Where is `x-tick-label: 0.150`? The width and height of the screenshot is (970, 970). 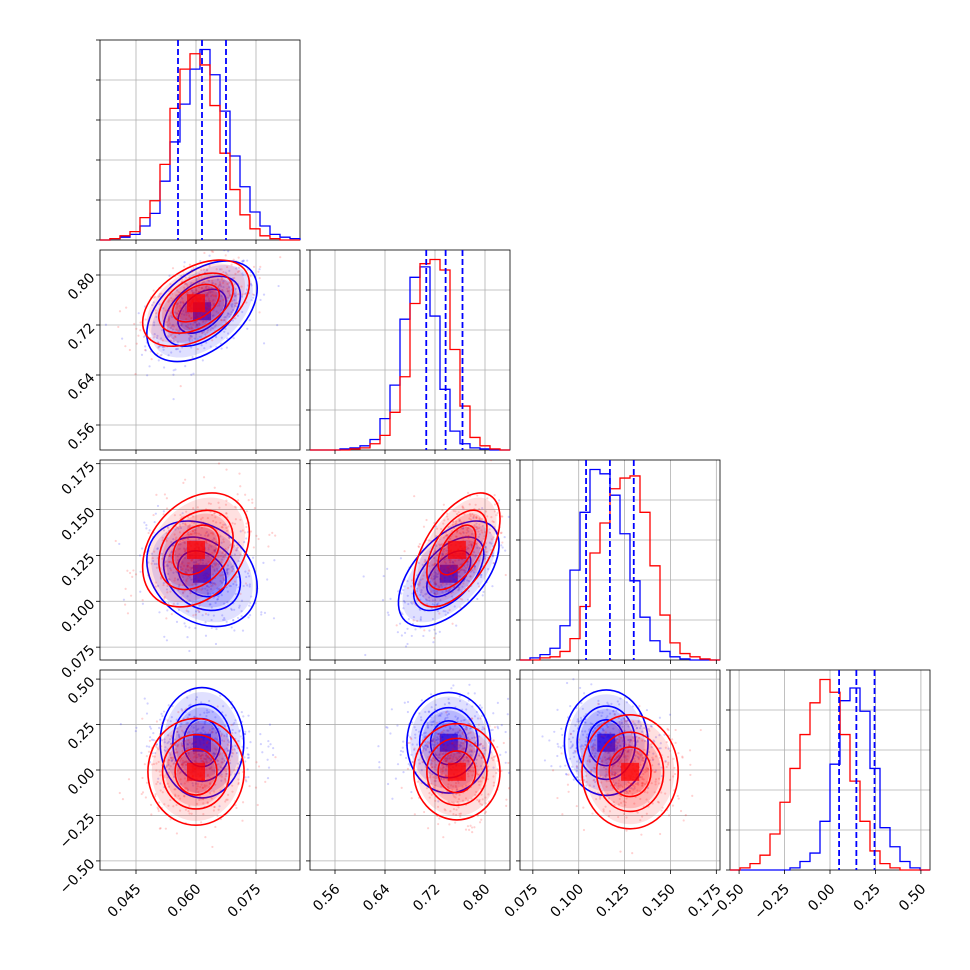 x-tick-label: 0.150 is located at coordinates (659, 901).